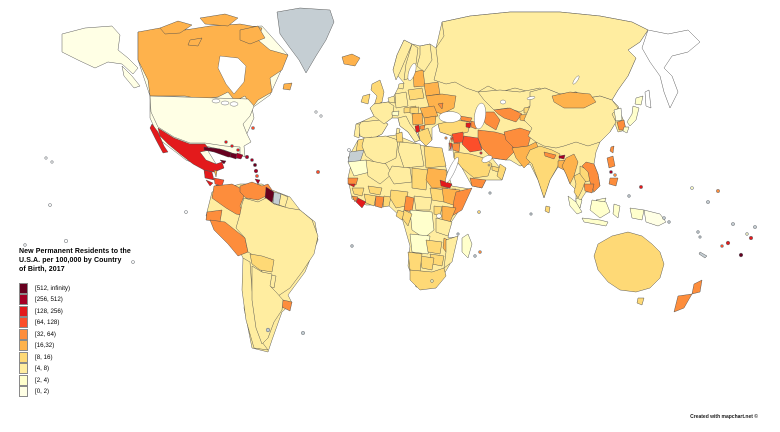 This screenshot has height=432, width=780. I want to click on country-honduras, so click(219, 182).